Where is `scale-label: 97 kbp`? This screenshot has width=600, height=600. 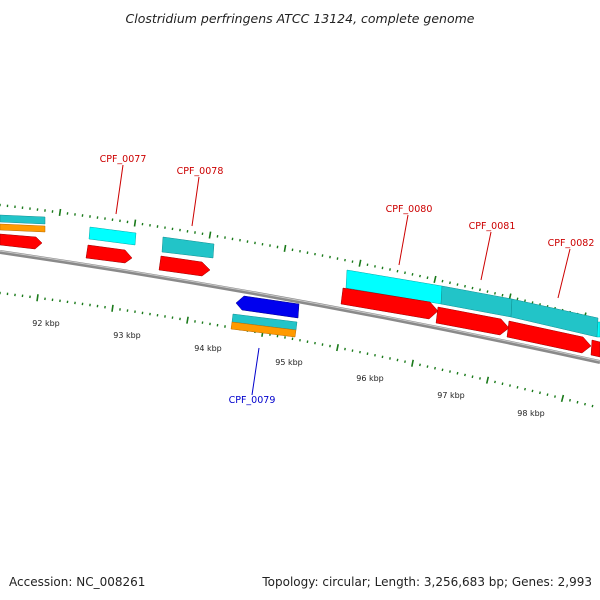 scale-label: 97 kbp is located at coordinates (451, 395).